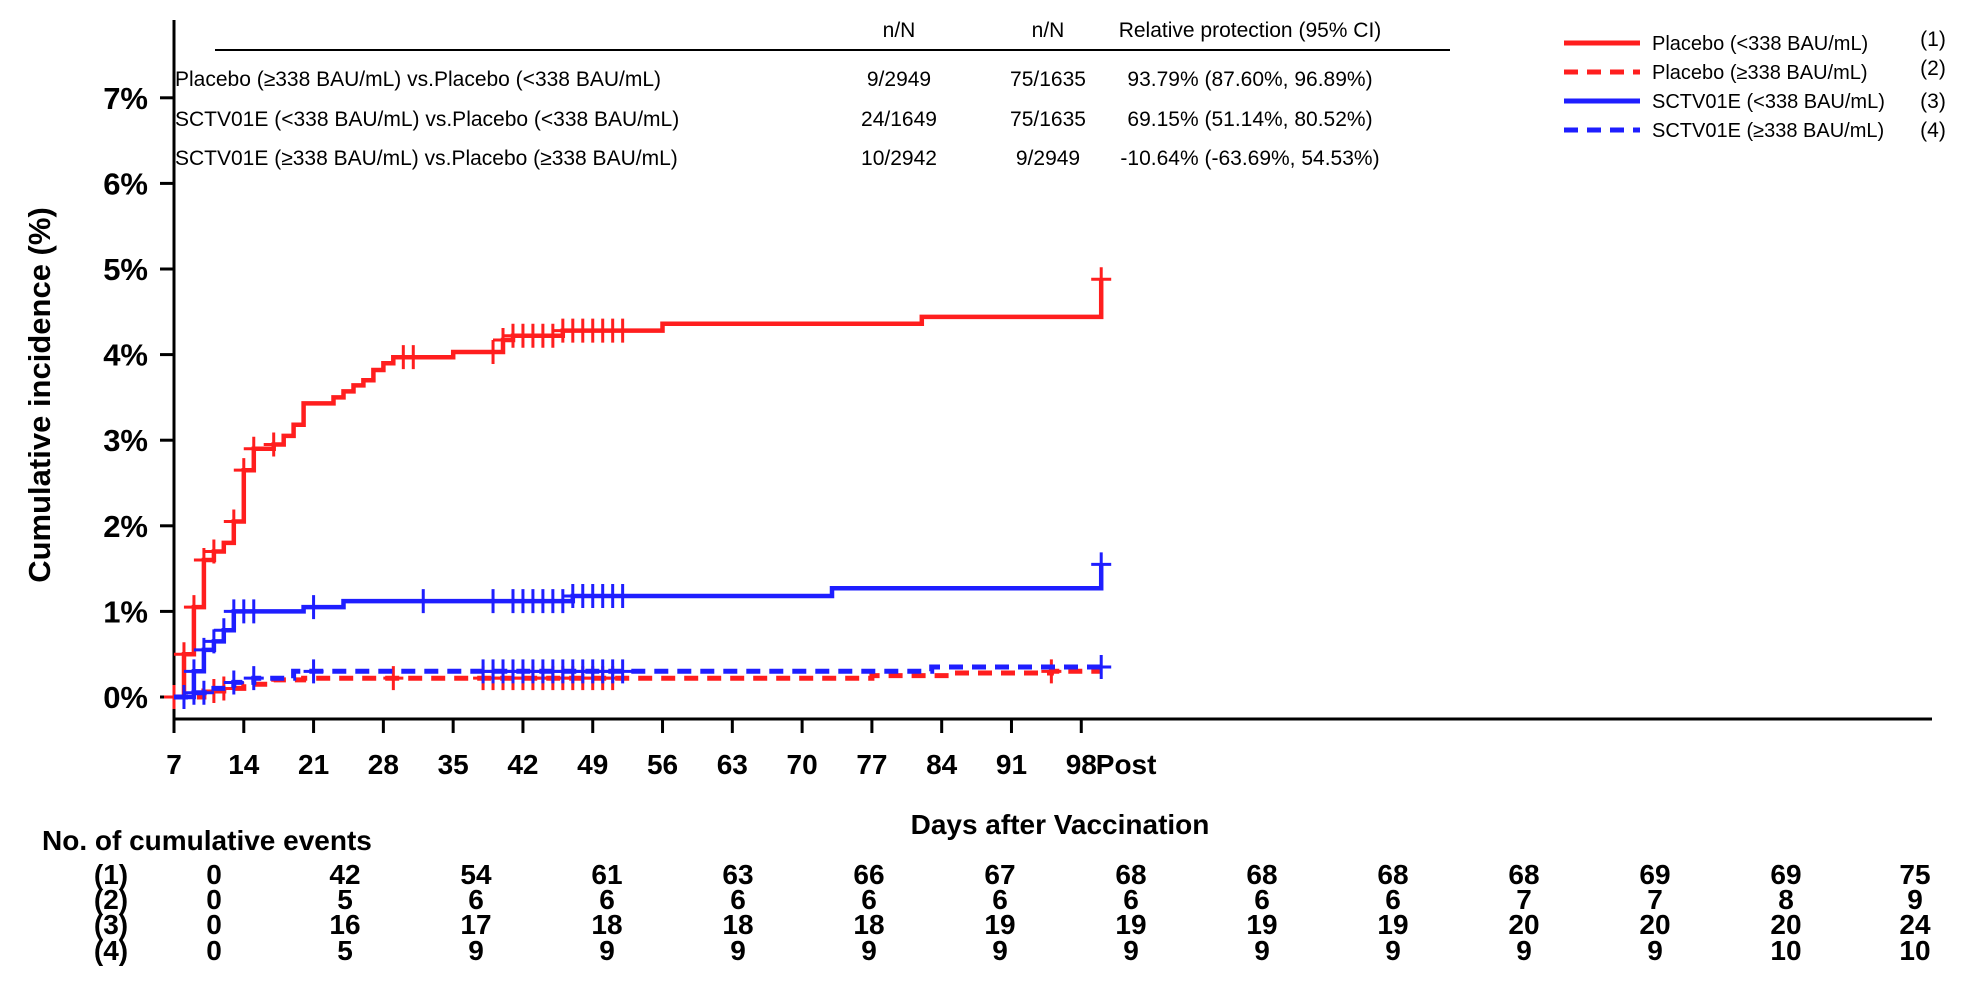 This screenshot has width=1986, height=996. I want to click on legend-series-number: (2), so click(1933, 68).